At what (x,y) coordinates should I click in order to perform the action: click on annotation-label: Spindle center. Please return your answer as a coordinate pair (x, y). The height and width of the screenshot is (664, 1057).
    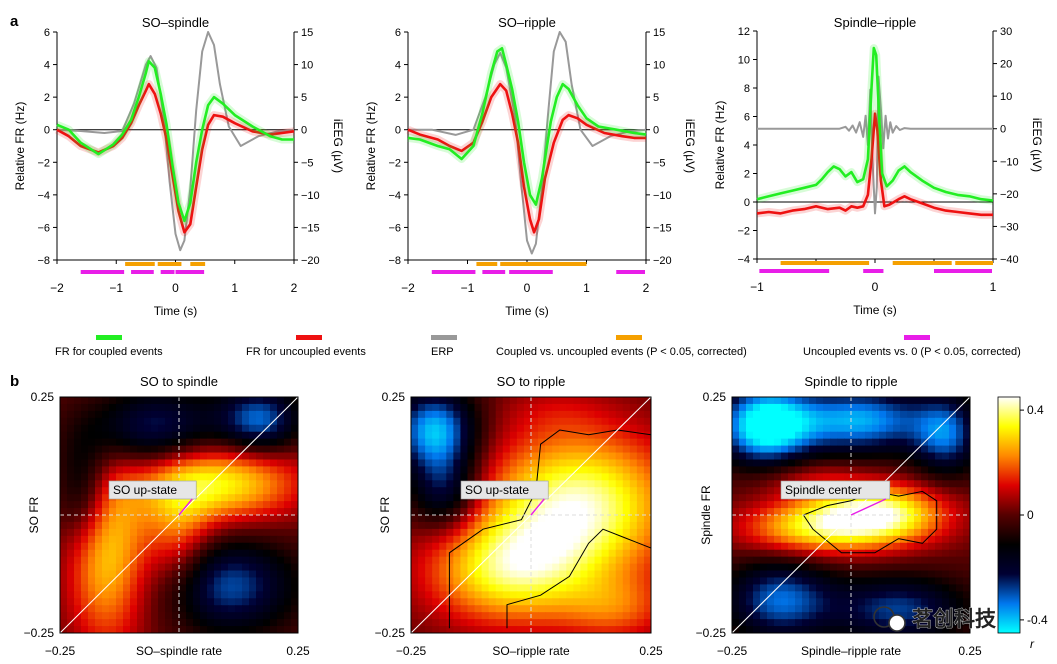
    Looking at the image, I should click on (823, 490).